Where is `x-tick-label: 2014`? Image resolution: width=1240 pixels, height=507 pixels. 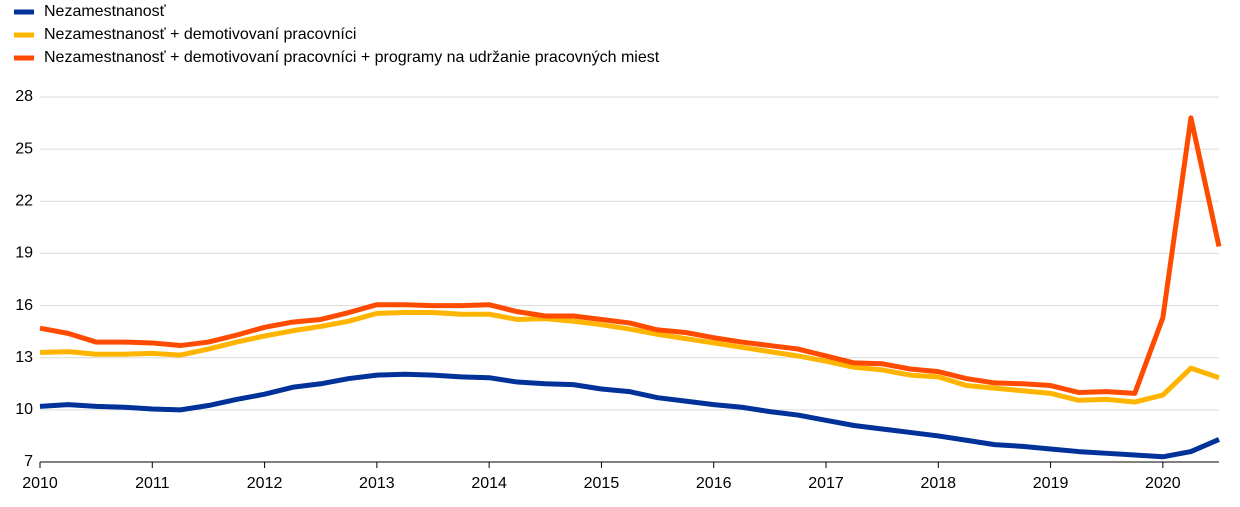
x-tick-label: 2014 is located at coordinates (489, 483).